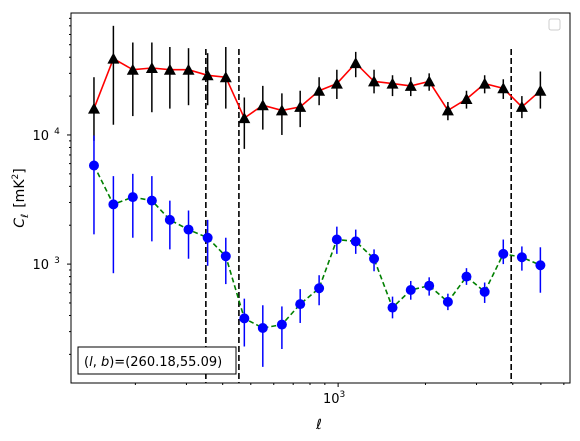  What do you see at coordinates (21, 197) in the screenshot?
I see `y-axis-label: Cℓ[mK2]` at bounding box center [21, 197].